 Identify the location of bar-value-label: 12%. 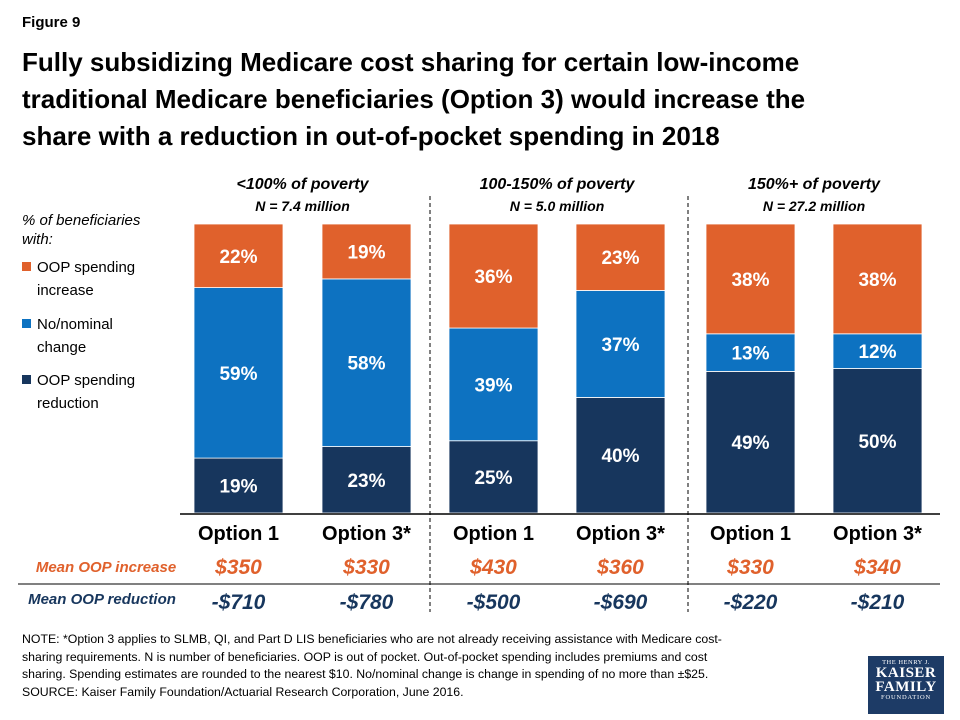
(877, 352).